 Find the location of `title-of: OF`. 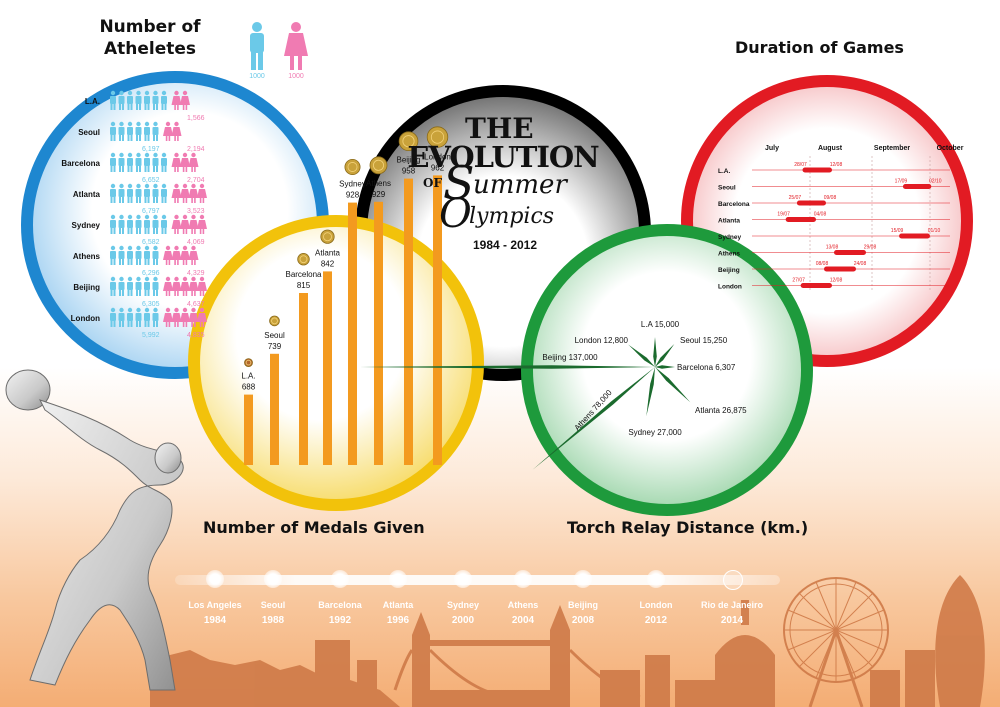

title-of: OF is located at coordinates (432, 183).